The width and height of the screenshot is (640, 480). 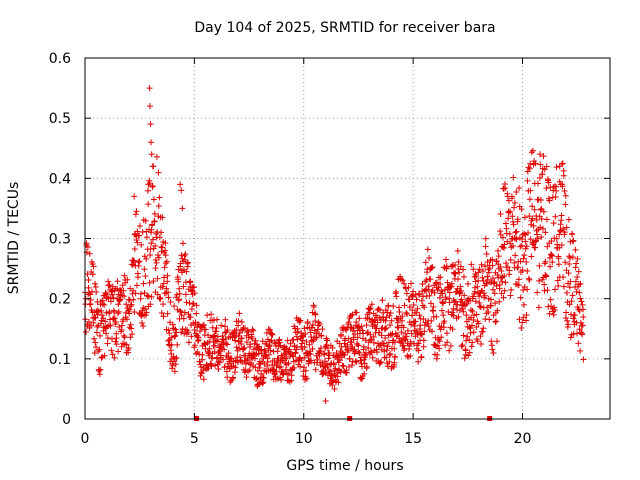 What do you see at coordinates (60, 59) in the screenshot?
I see `y-tick-label: 0.6` at bounding box center [60, 59].